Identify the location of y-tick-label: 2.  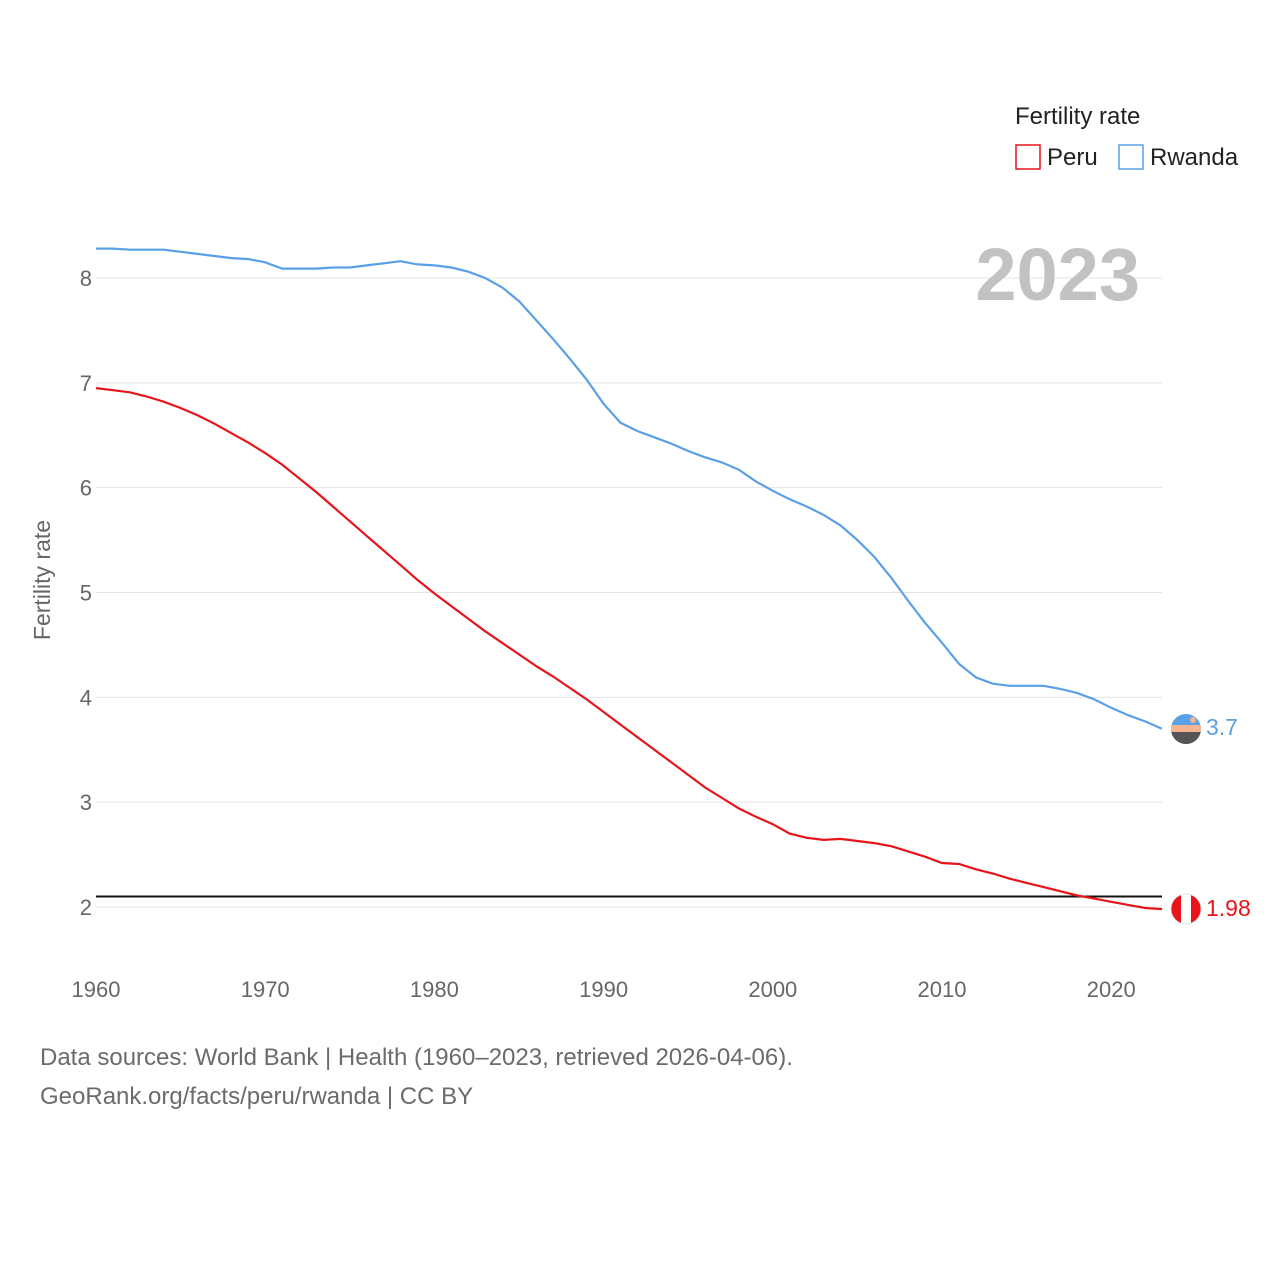
(86, 907).